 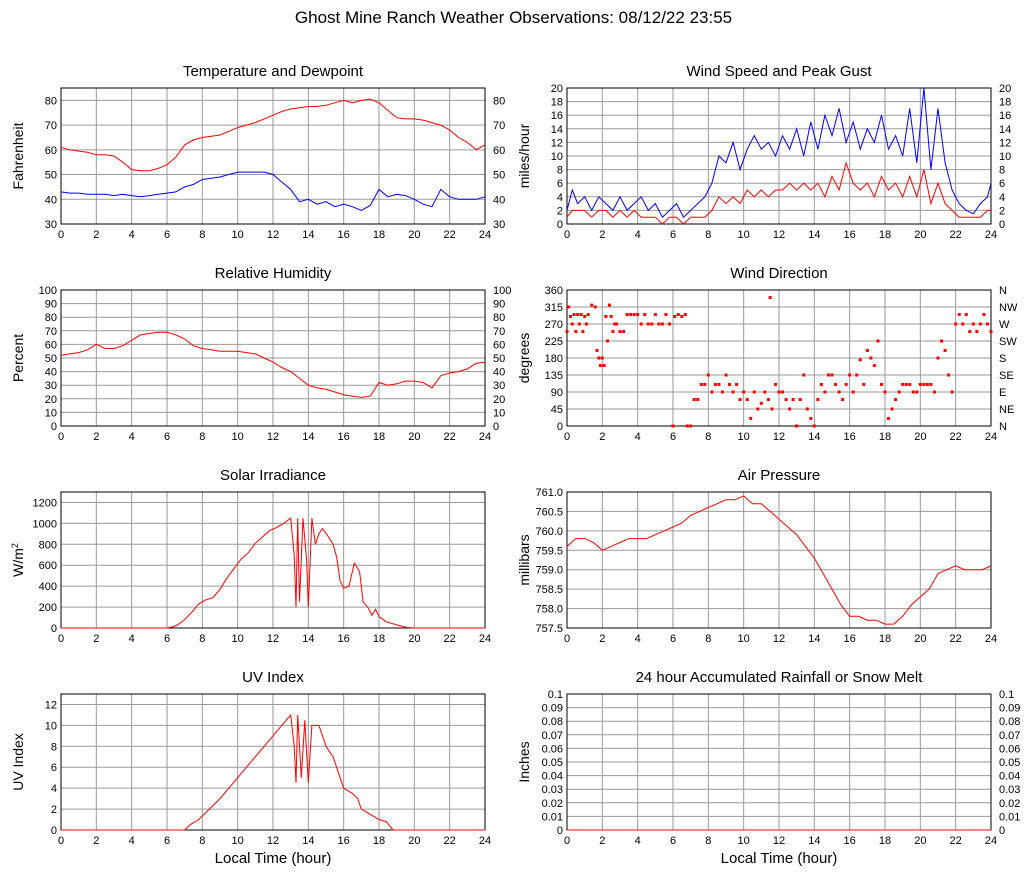 I want to click on x-tick-label: 18, so click(x=379, y=639).